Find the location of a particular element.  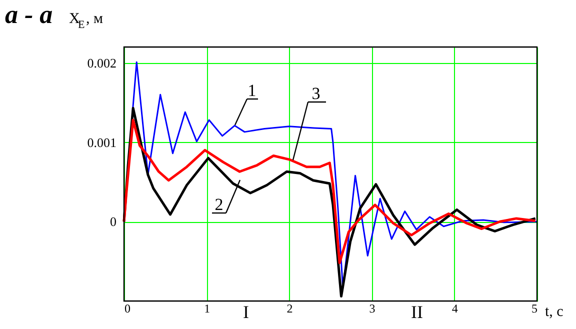

chart-title: a - a is located at coordinates (29, 14).